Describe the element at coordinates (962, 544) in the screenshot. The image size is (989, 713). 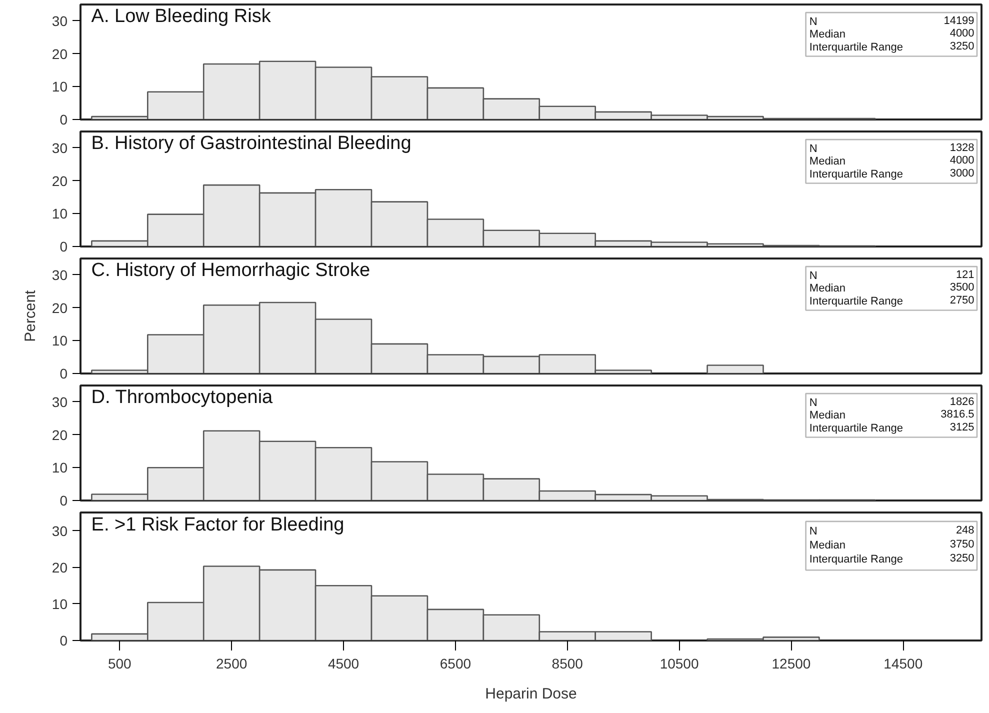
I see `annotation: 3750` at that location.